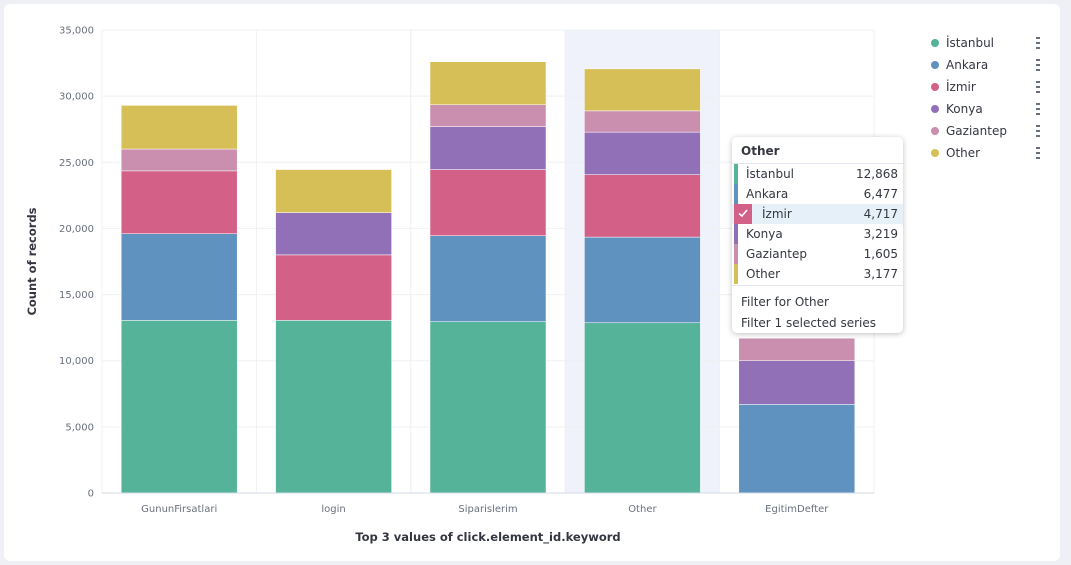 The width and height of the screenshot is (1071, 565). What do you see at coordinates (976, 131) in the screenshot?
I see `legend-label: Gaziantep` at bounding box center [976, 131].